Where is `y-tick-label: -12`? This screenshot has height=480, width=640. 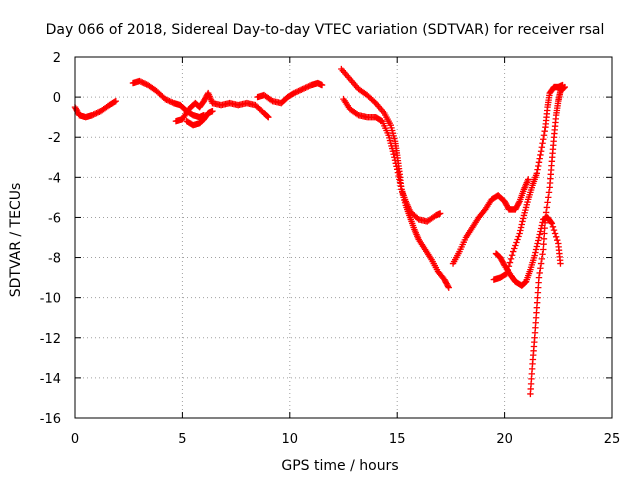 y-tick-label: -12 is located at coordinates (50, 339).